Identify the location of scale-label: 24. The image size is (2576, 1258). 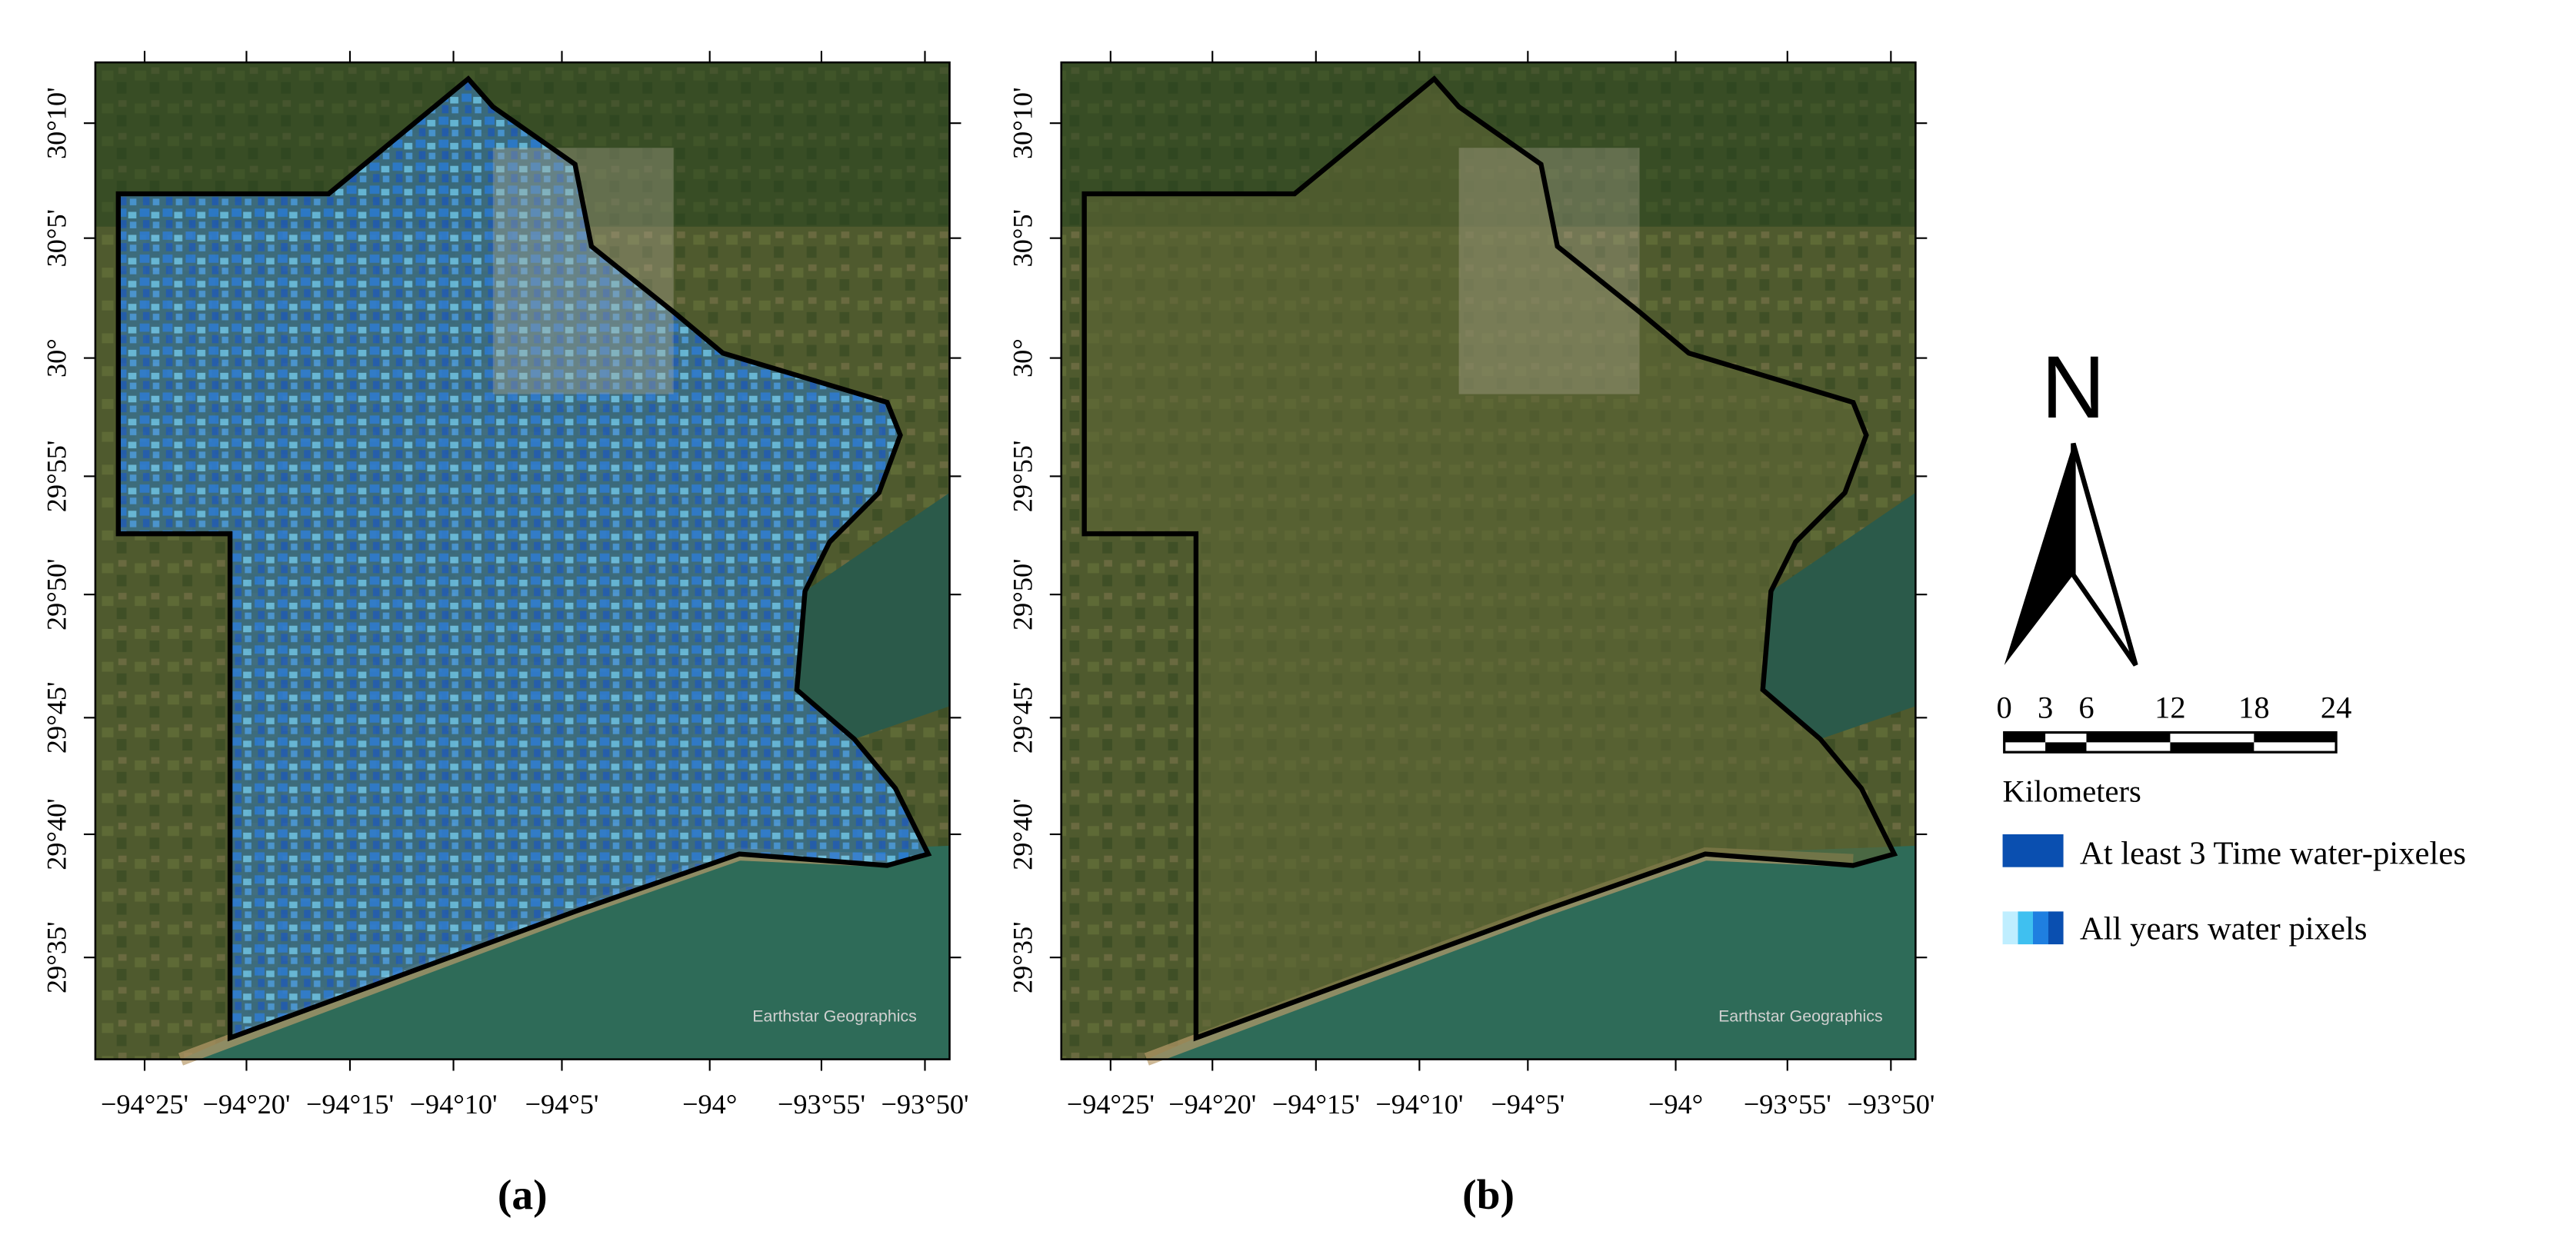
(2336, 707).